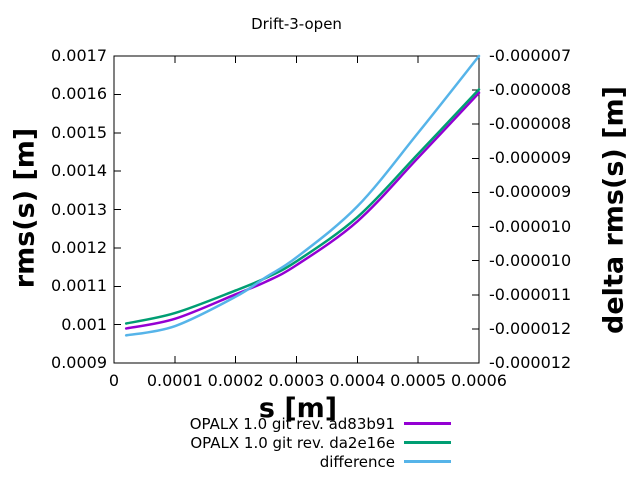 The image size is (640, 480). I want to click on y-tick-label: 0.0009, so click(79, 362).